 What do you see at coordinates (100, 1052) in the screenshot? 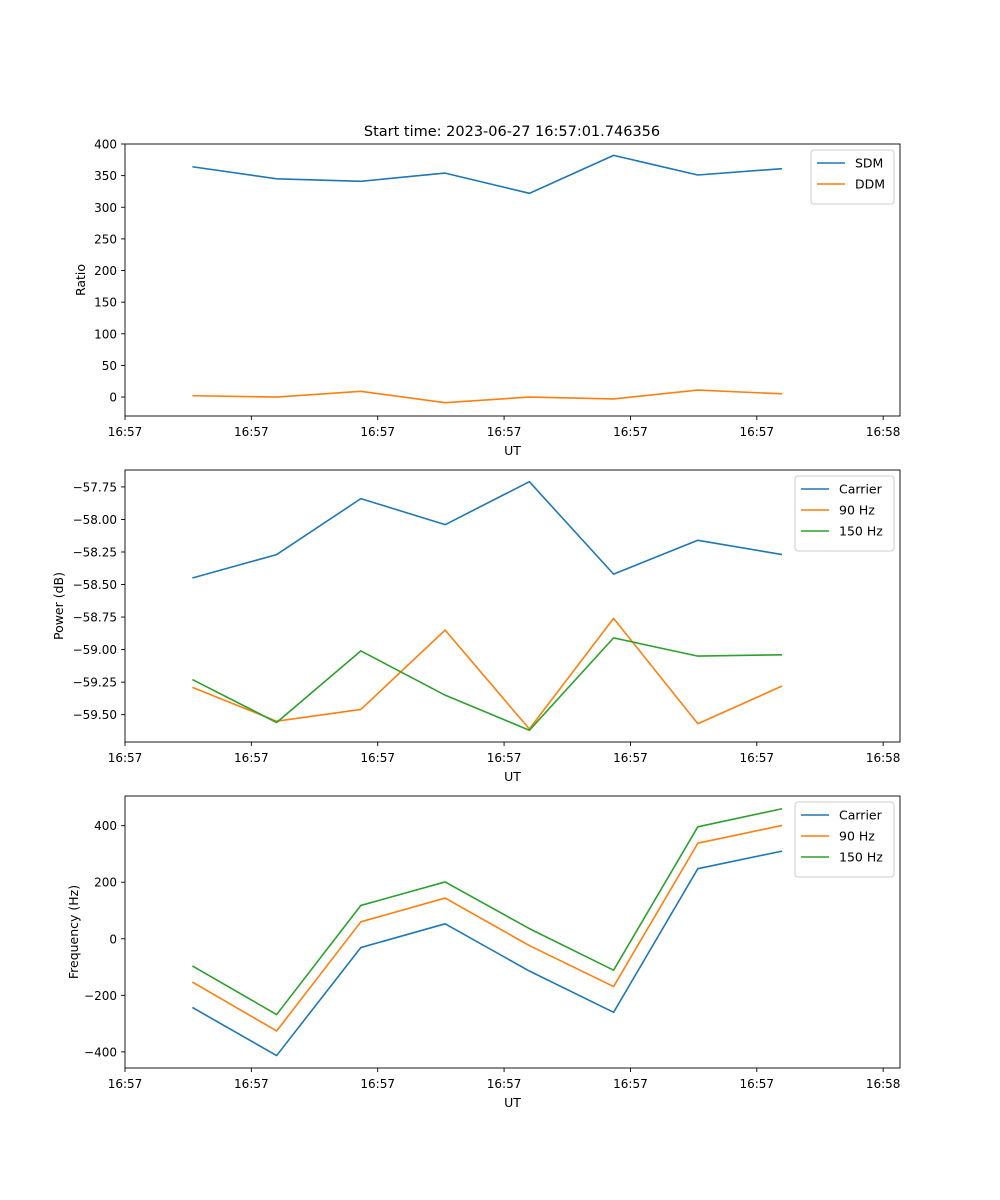
I see `y-tick-label: −400` at bounding box center [100, 1052].